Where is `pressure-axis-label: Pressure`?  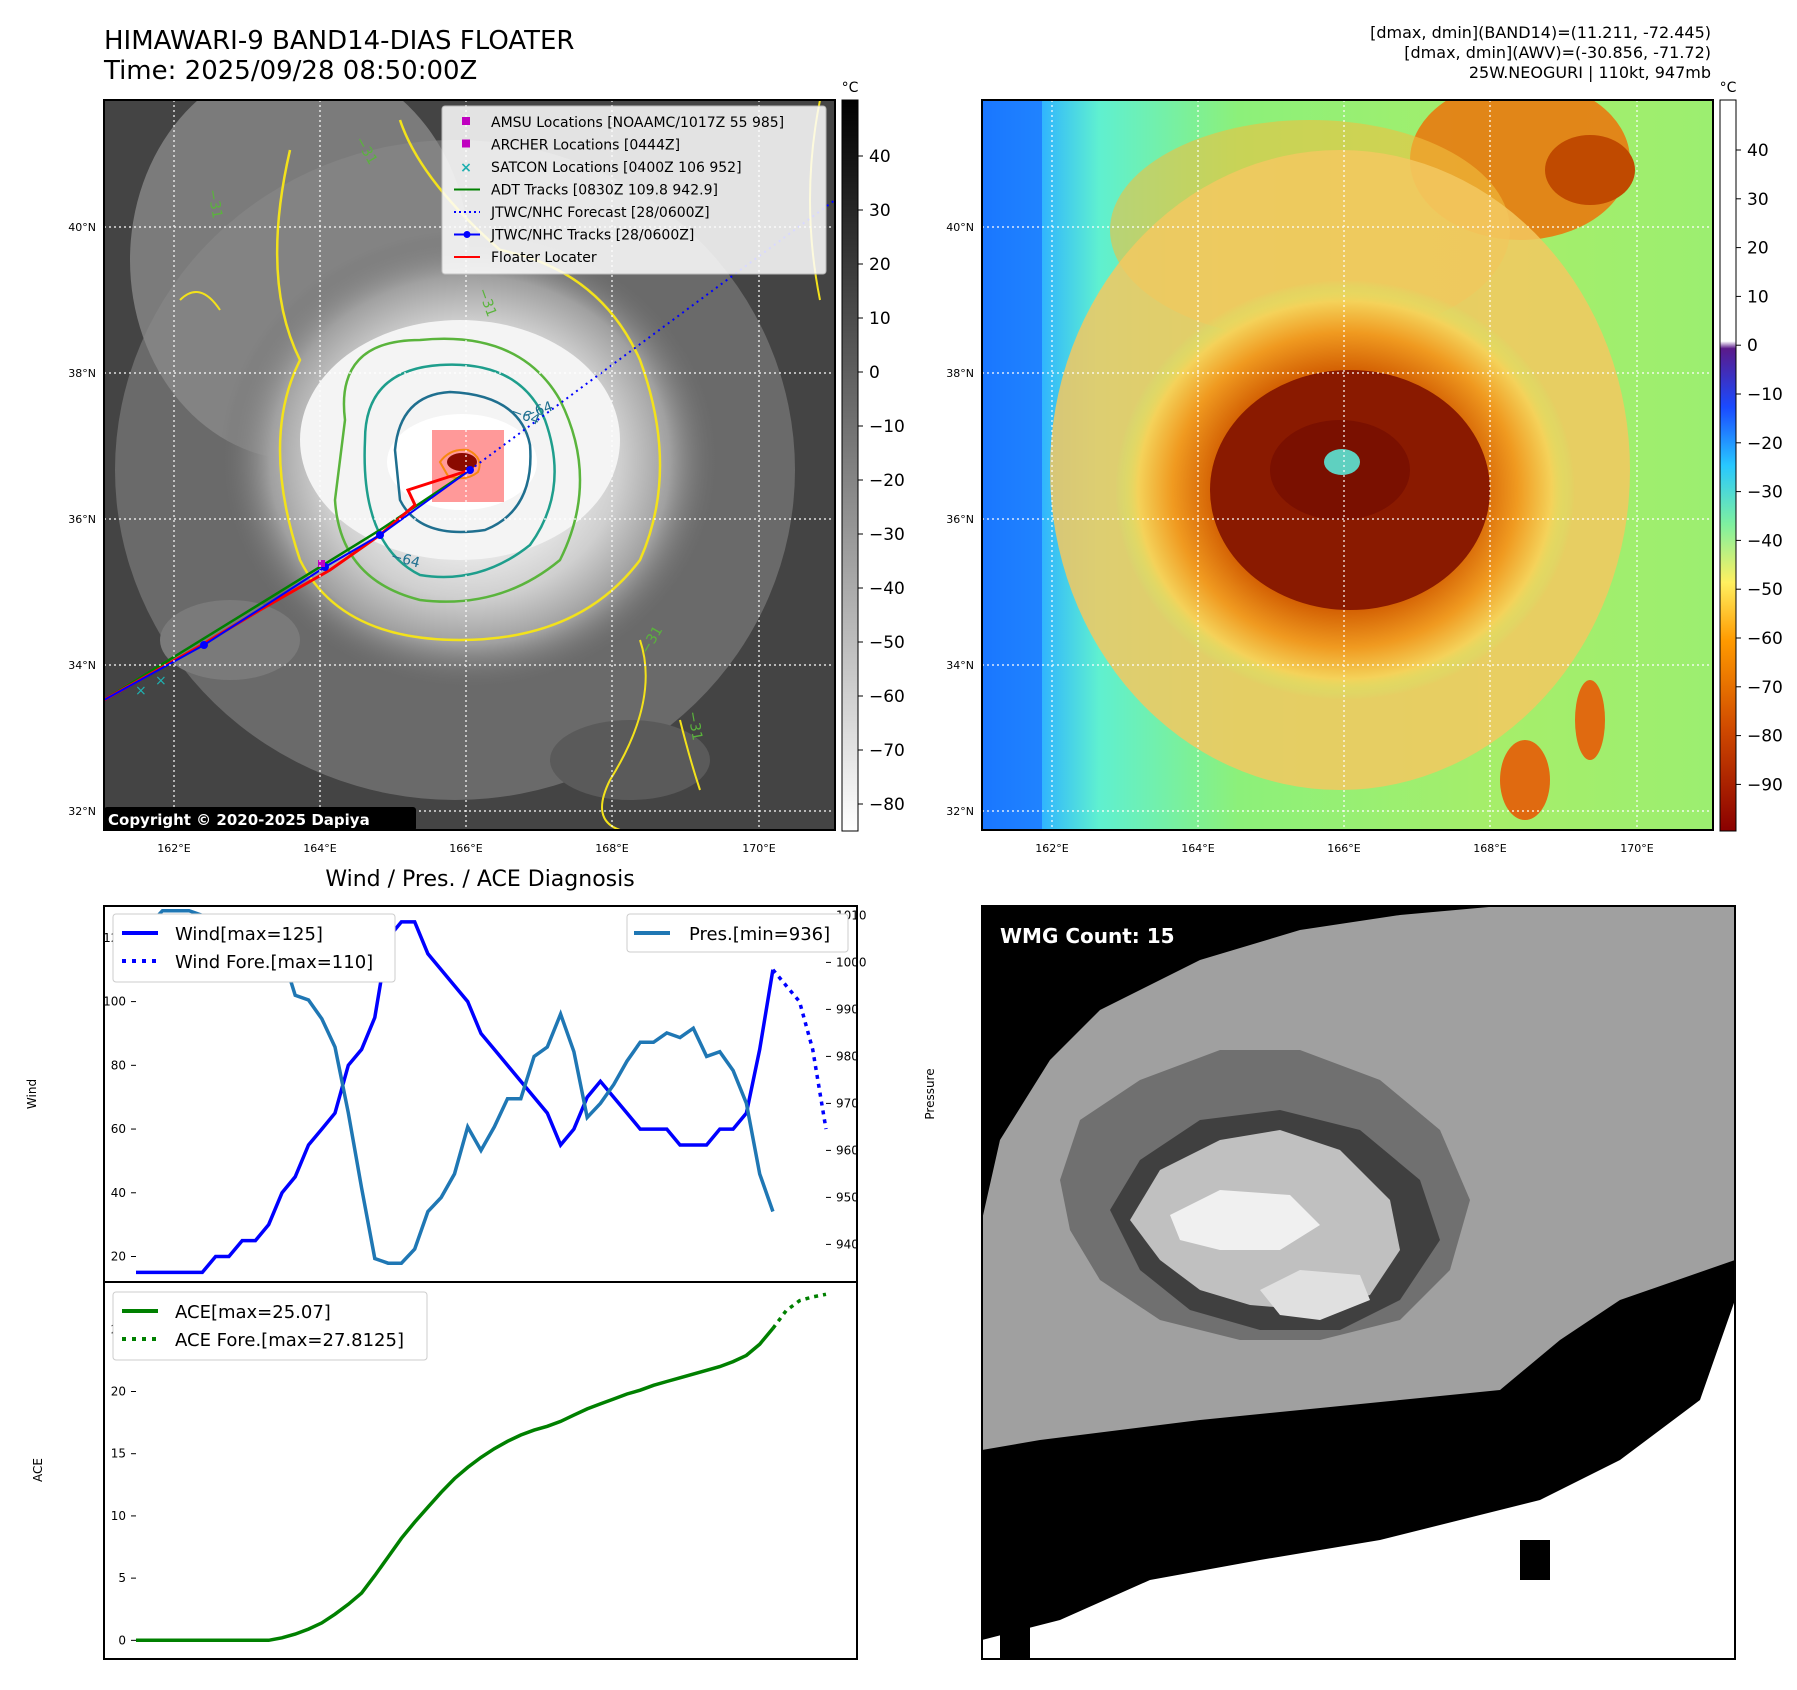 pressure-axis-label: Pressure is located at coordinates (930, 1093).